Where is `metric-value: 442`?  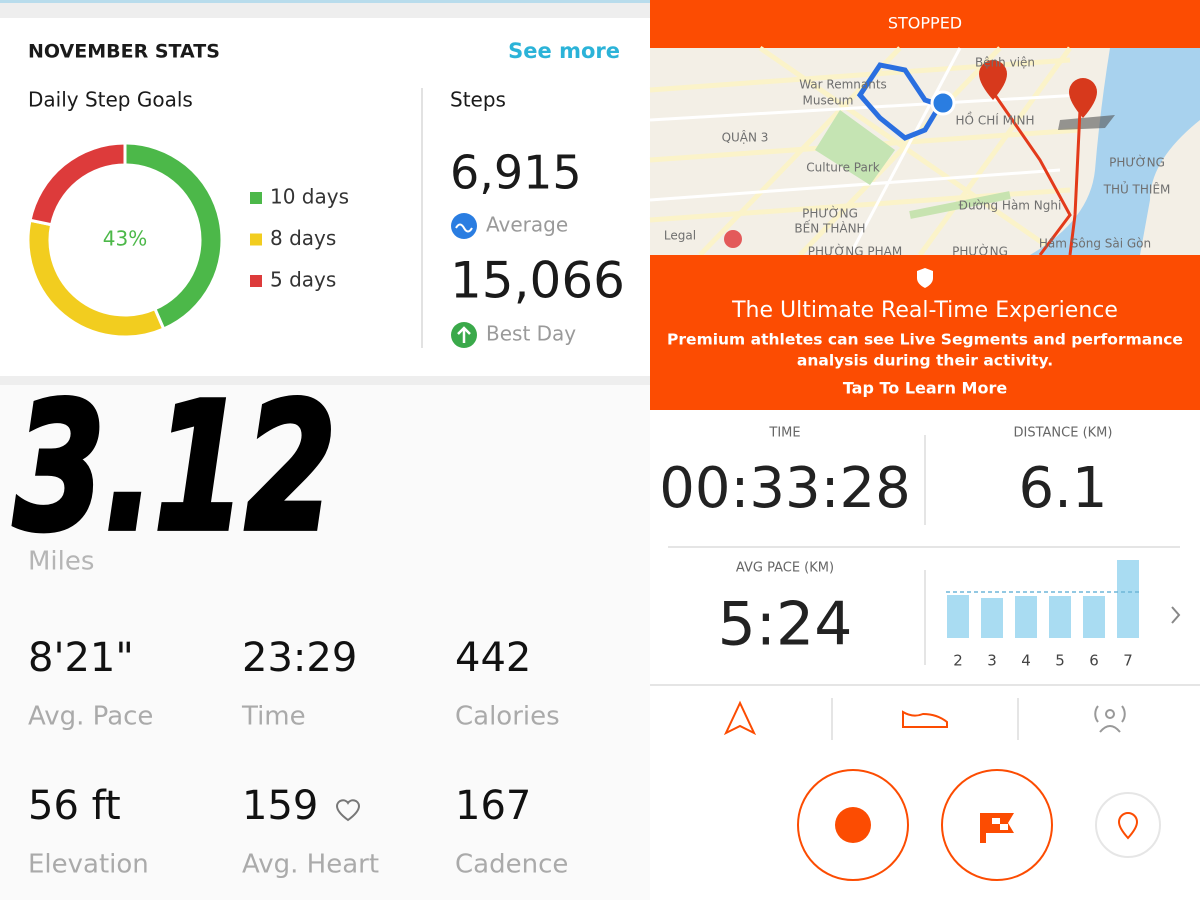 metric-value: 442 is located at coordinates (493, 658).